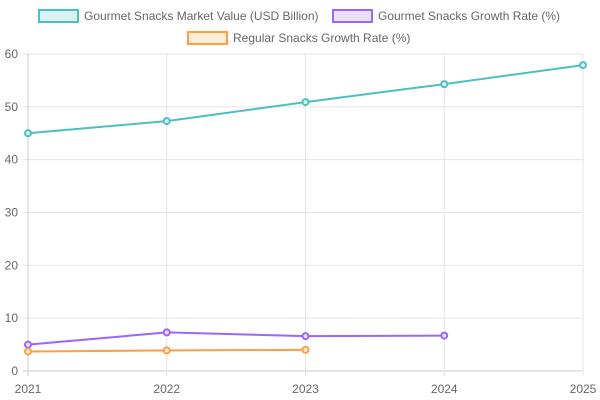 The image size is (600, 400). Describe the element at coordinates (28, 389) in the screenshot. I see `x-tick-label: 2021` at that location.